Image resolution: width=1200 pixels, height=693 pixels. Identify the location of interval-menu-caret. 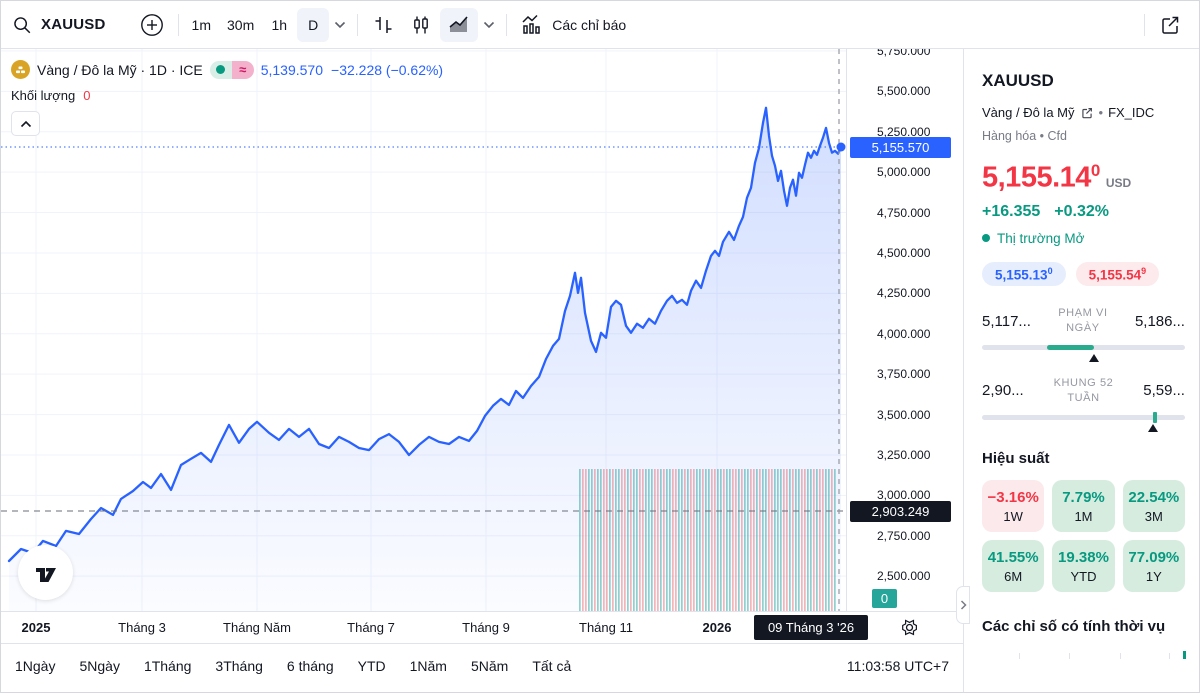
(340, 25).